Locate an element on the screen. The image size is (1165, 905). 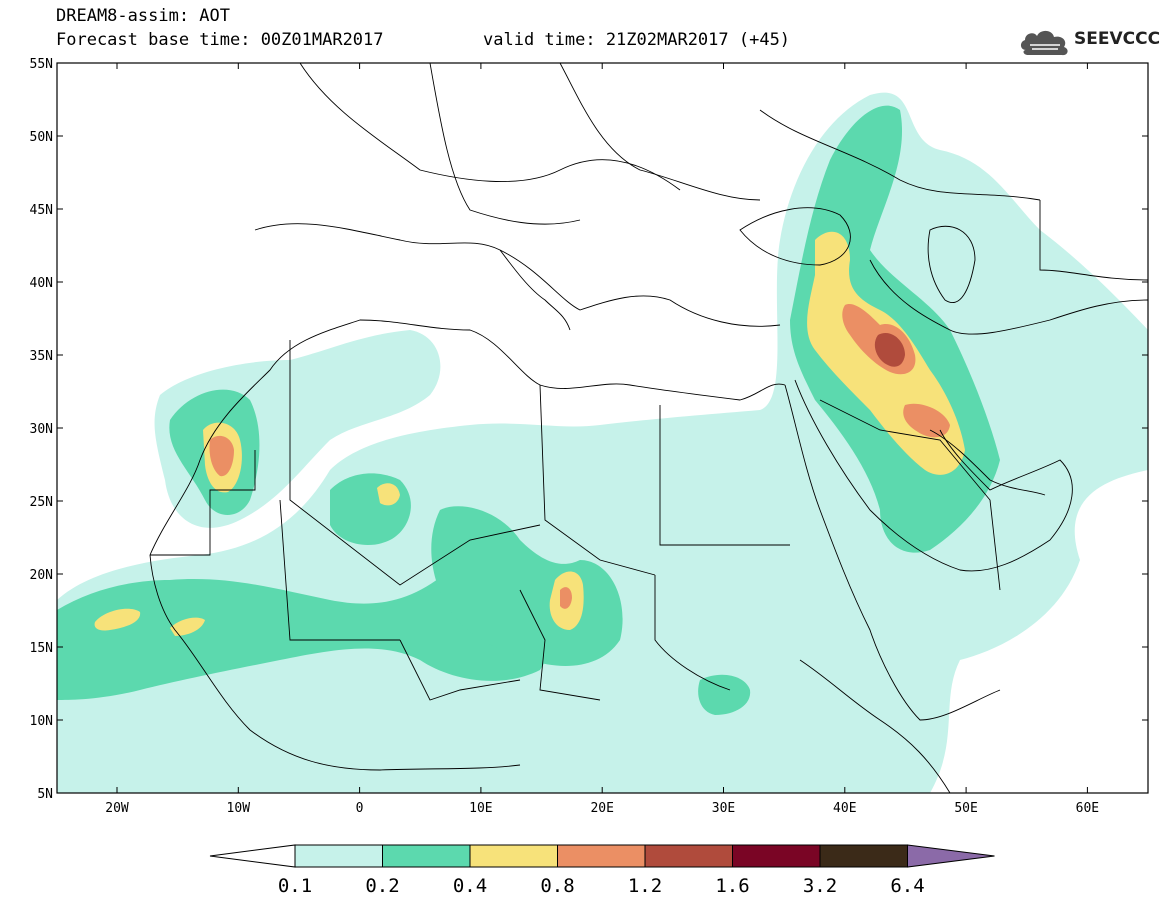
cloud-icon is located at coordinates (1044, 43).